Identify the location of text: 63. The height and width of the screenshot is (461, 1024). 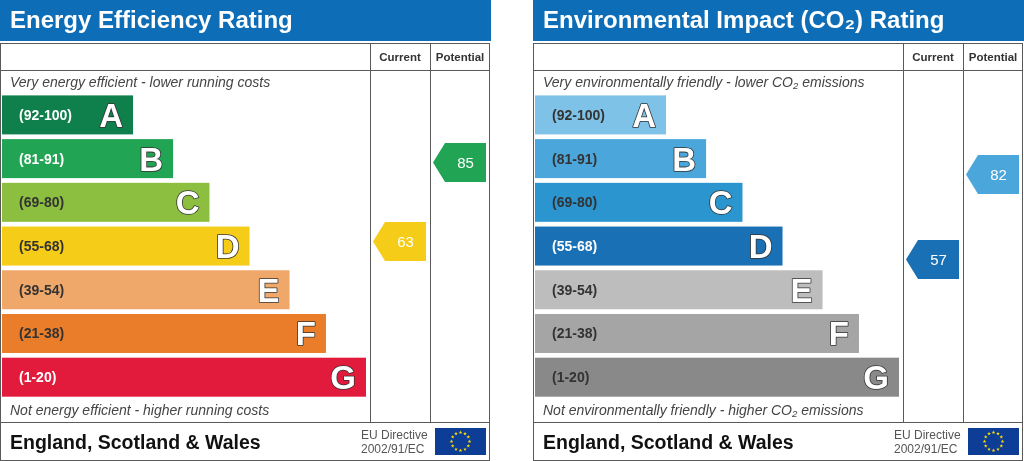
(405, 241).